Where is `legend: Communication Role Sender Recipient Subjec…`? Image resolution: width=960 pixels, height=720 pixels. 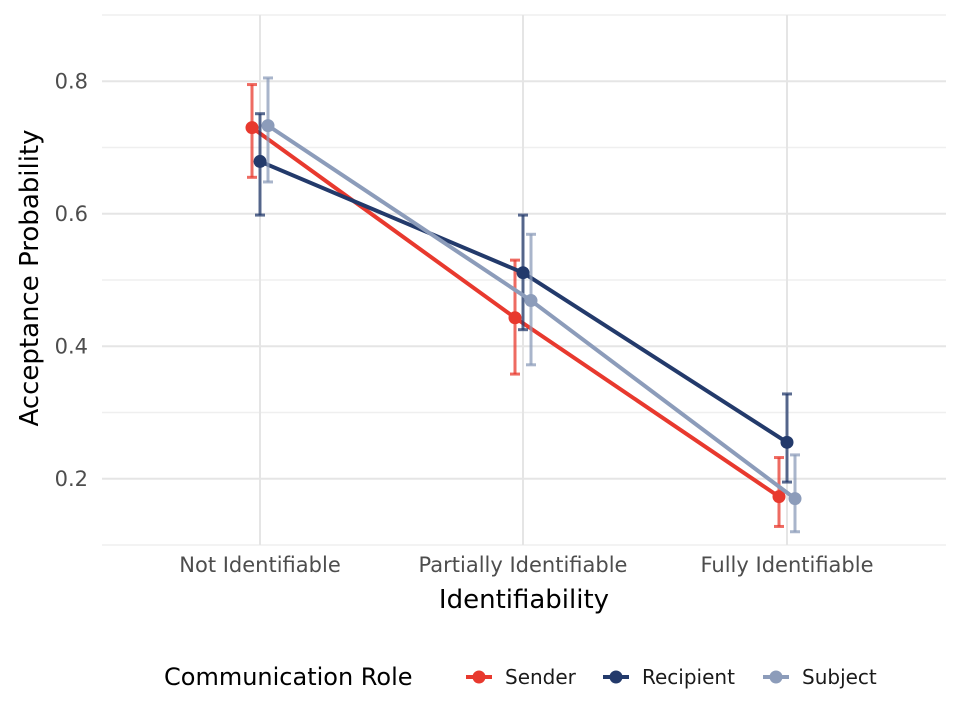
legend: Communication Role Sender Recipient Subjec… is located at coordinates (520, 677).